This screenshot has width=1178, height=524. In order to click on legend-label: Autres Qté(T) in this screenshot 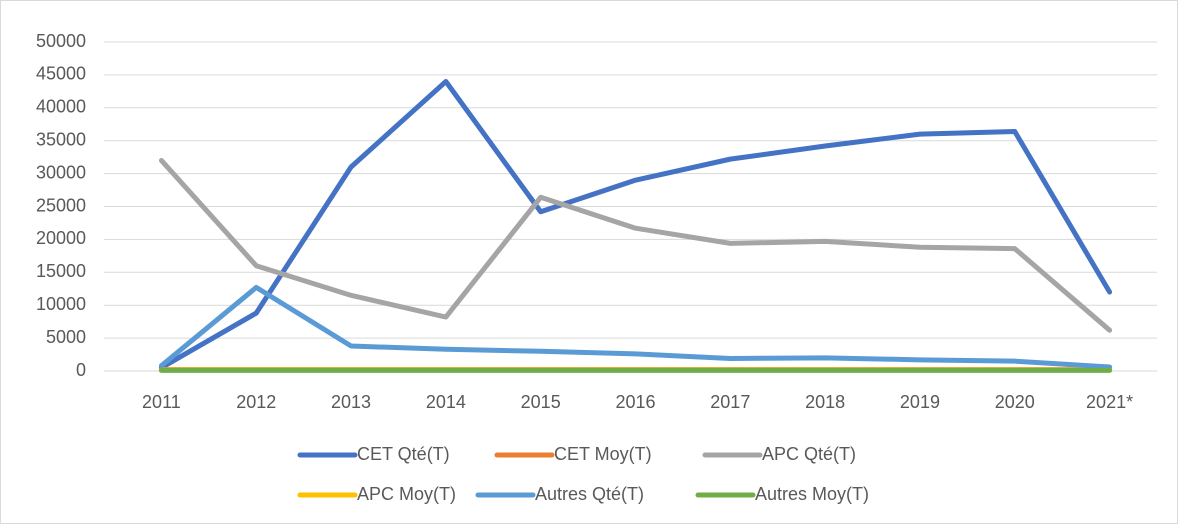, I will do `click(589, 494)`.